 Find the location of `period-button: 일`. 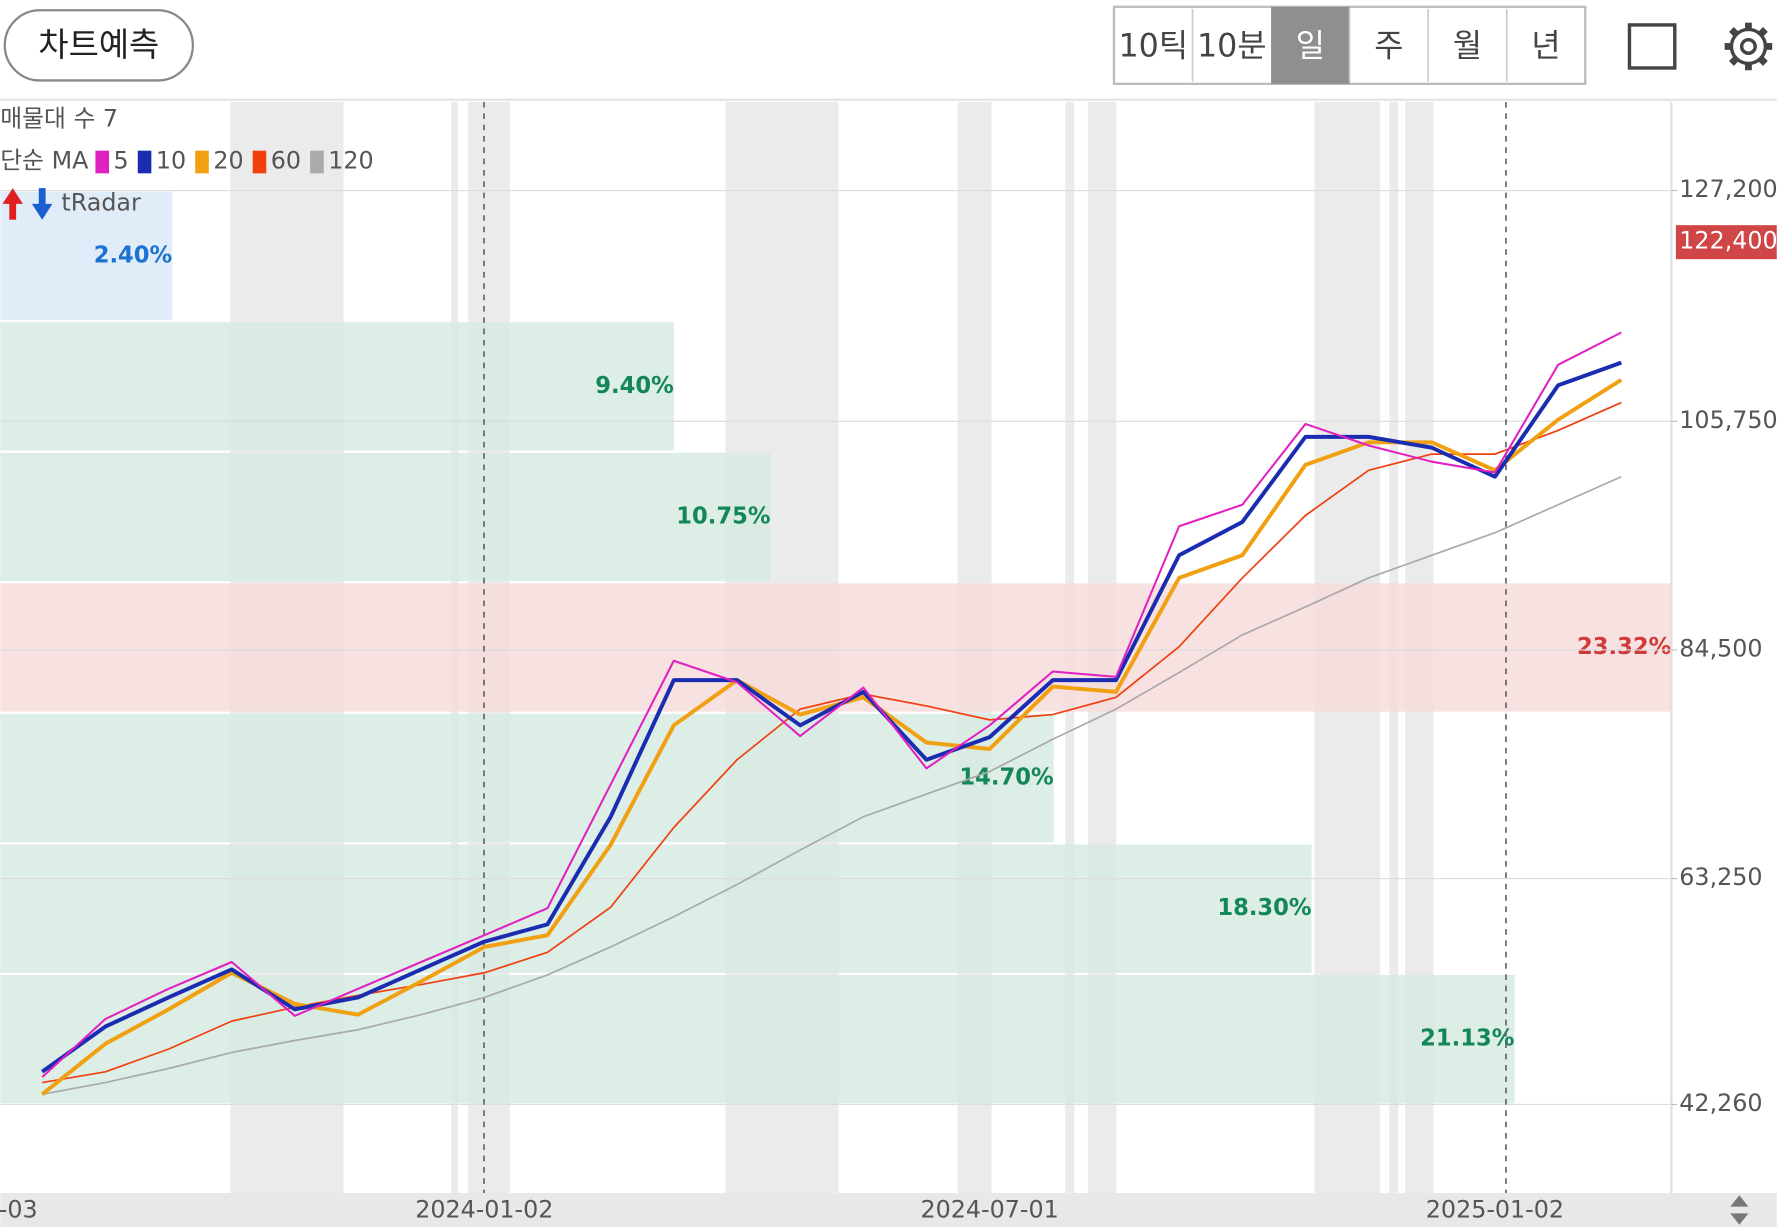

period-button: 일 is located at coordinates (1310, 47).